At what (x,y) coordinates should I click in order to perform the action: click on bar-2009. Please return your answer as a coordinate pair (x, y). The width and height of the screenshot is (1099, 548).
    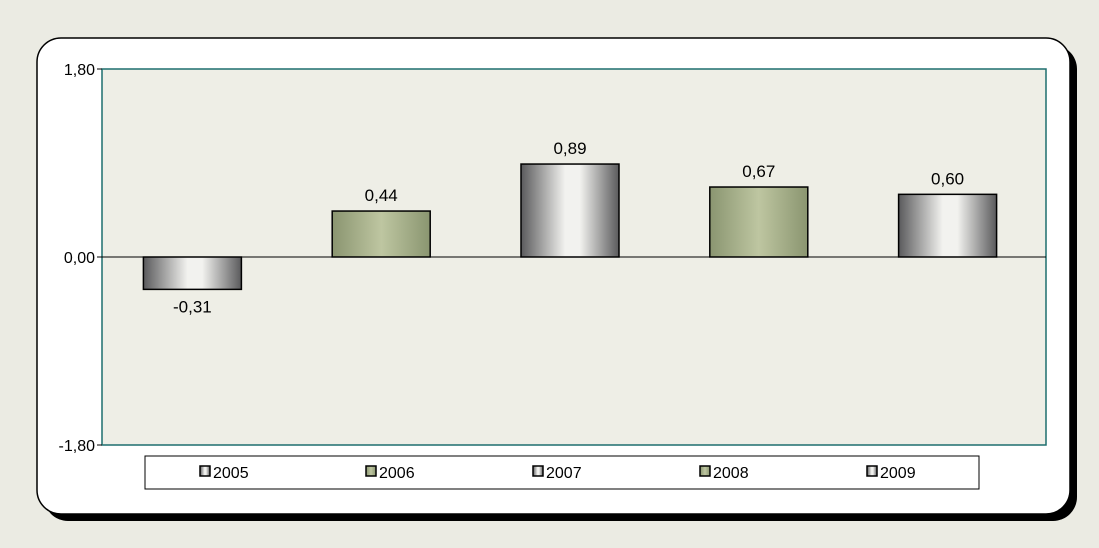
    Looking at the image, I should click on (947, 225).